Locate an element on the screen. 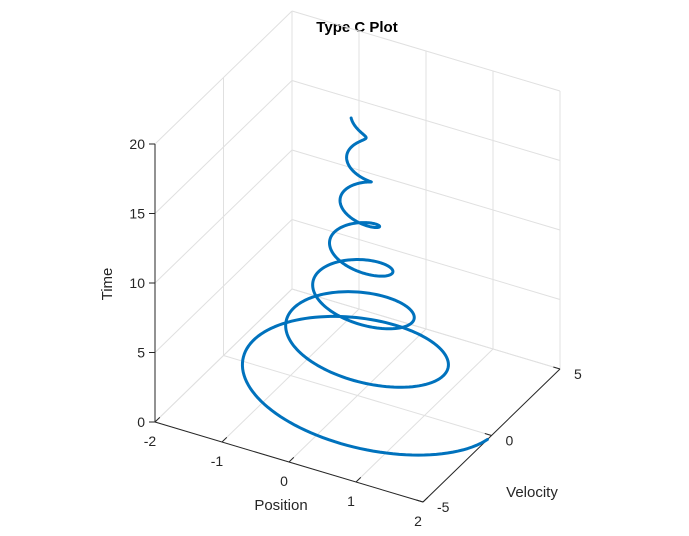 Image resolution: width=689 pixels, height=536 pixels. x-tick-label: -1 is located at coordinates (217, 461).